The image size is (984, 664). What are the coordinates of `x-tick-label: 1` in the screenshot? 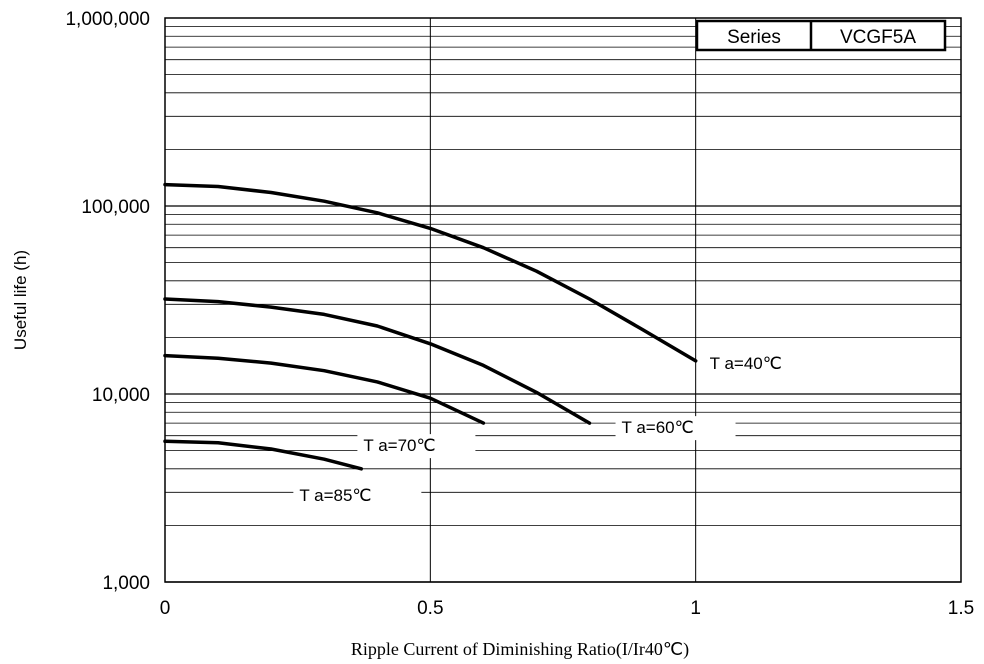 It's located at (695, 608).